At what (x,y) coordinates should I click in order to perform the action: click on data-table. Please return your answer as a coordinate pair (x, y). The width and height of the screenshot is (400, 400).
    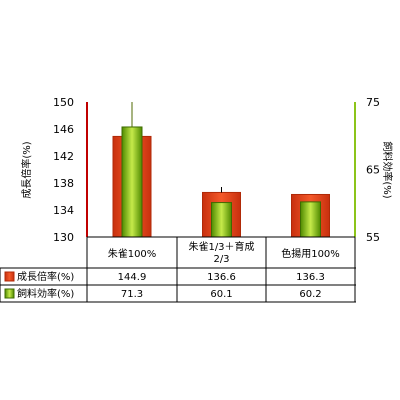
    Looking at the image, I should click on (178, 269).